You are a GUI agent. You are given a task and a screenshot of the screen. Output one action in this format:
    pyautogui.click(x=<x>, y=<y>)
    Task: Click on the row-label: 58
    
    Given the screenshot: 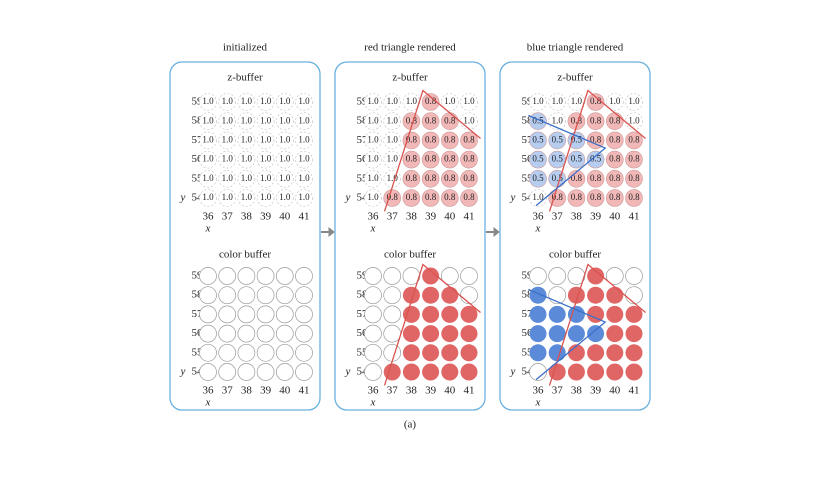 What is the action you would take?
    pyautogui.click(x=528, y=121)
    